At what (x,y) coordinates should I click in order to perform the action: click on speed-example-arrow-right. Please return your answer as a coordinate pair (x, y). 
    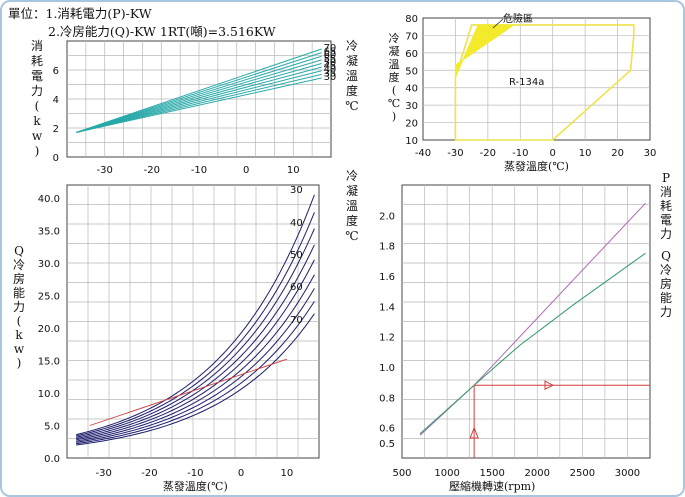
    Looking at the image, I should click on (549, 385).